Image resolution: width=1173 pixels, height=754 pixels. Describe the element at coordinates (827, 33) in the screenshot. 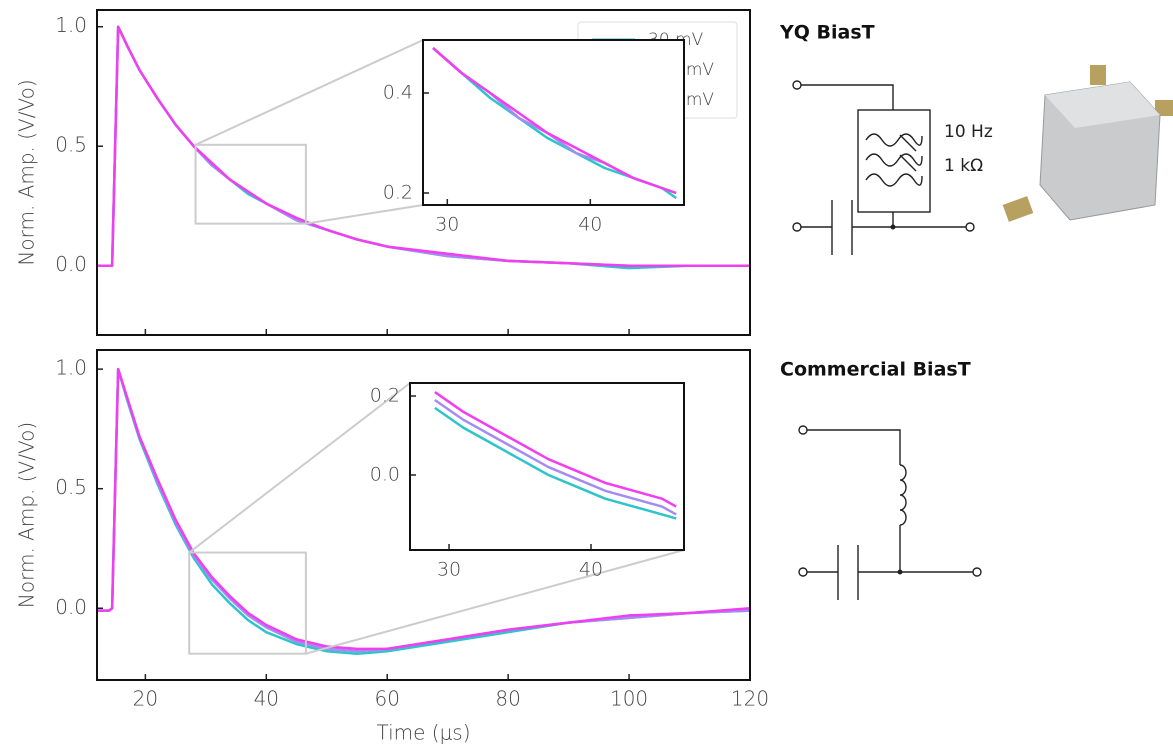

I see `diagram-title: YQ BiasT` at that location.